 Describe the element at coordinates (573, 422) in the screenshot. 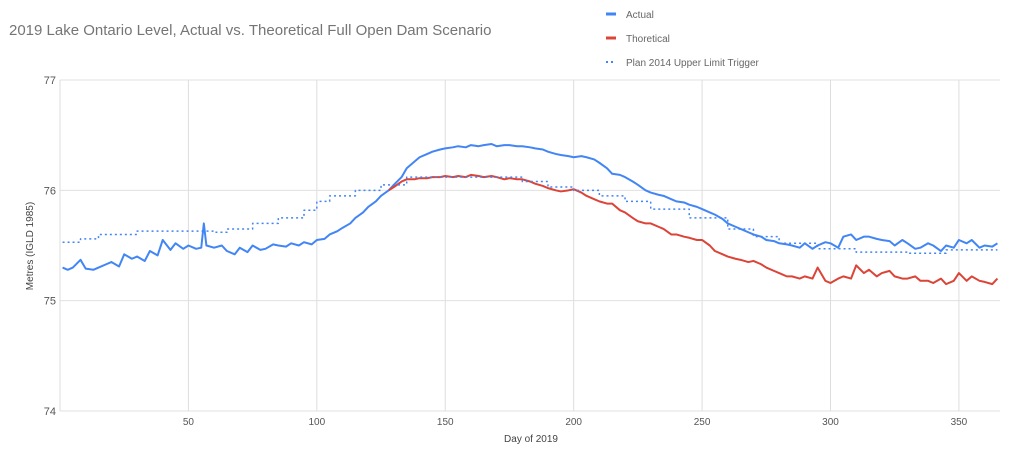

I see `x-tick-label: 200` at that location.